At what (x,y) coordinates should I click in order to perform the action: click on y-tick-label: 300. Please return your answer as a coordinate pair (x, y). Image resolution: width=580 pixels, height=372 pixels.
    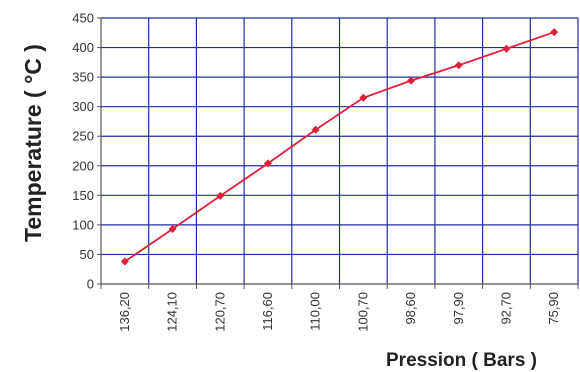
    Looking at the image, I should click on (83, 106).